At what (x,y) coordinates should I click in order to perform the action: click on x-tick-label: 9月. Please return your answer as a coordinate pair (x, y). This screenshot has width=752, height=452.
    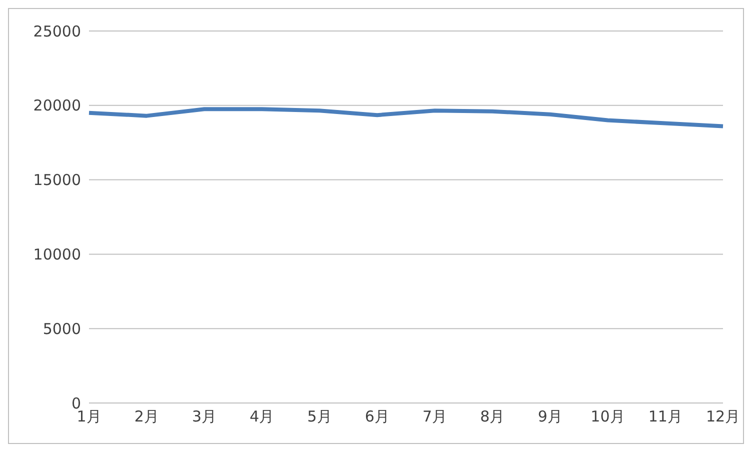
    Looking at the image, I should click on (550, 417).